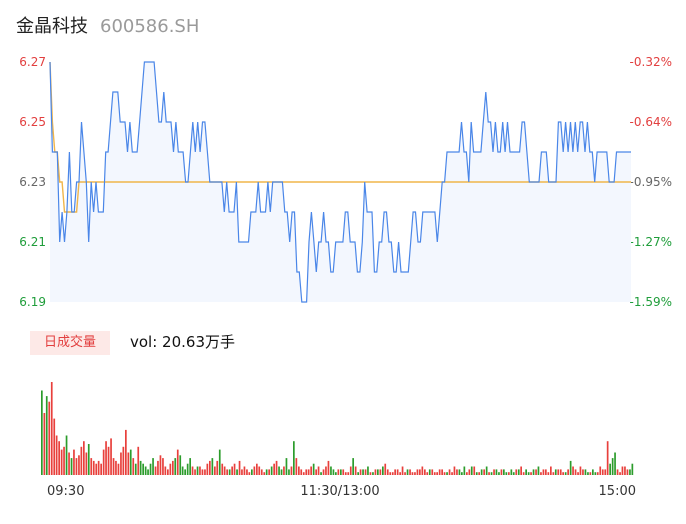 This screenshot has width=686, height=524. I want to click on y-left-tick: 6.21, so click(32, 242).